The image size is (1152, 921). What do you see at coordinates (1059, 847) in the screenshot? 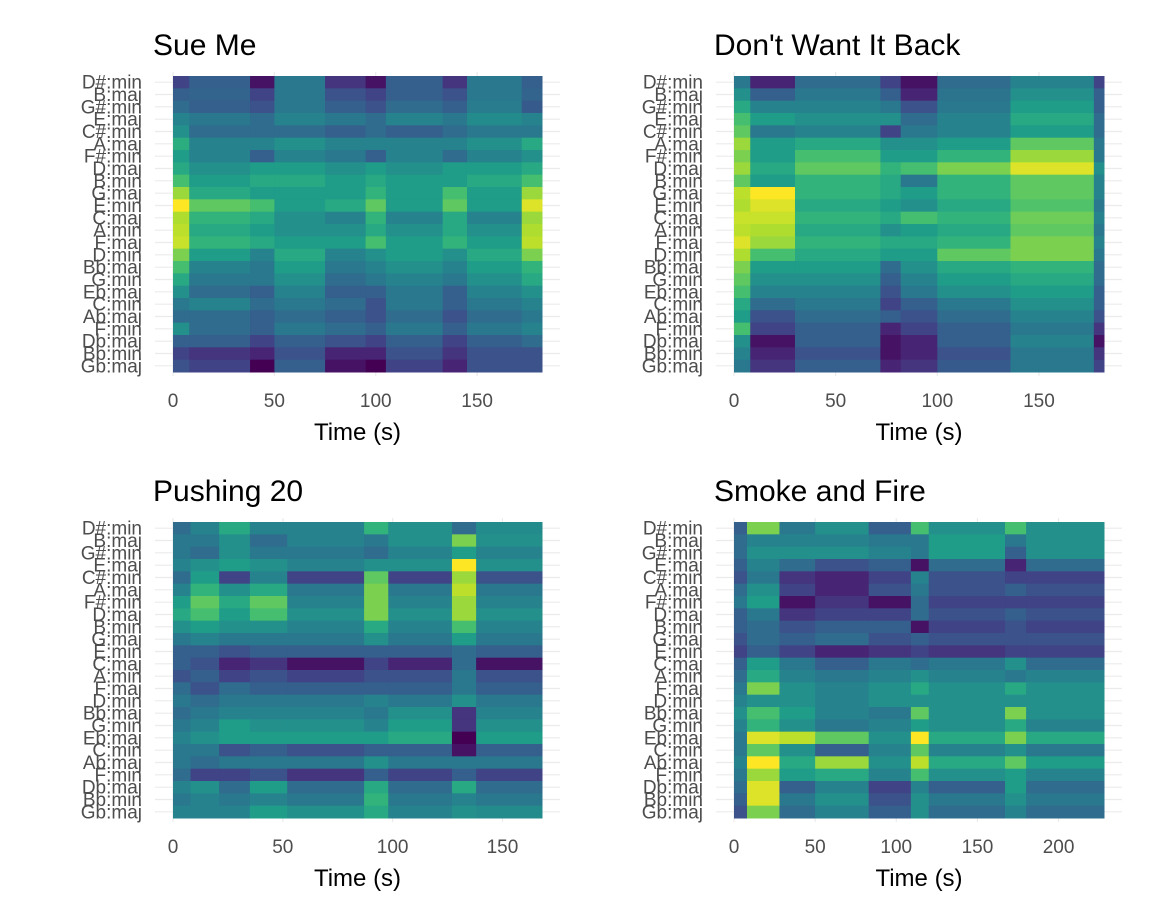
I see `x-tick-label: 200` at bounding box center [1059, 847].